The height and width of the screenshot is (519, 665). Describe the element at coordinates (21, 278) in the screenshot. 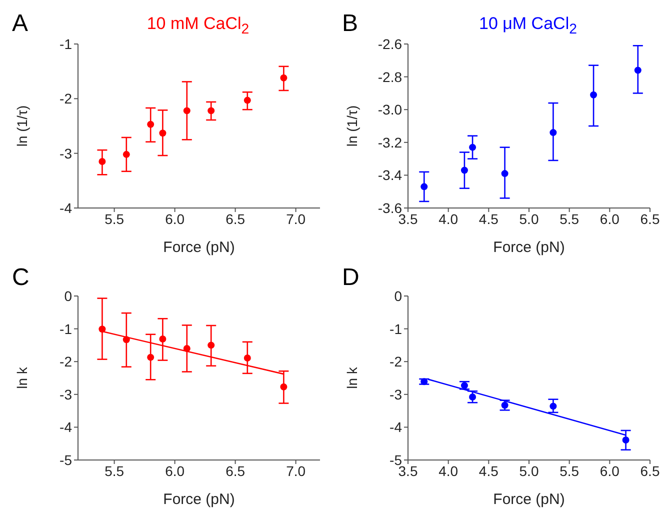

I see `text: C` at that location.